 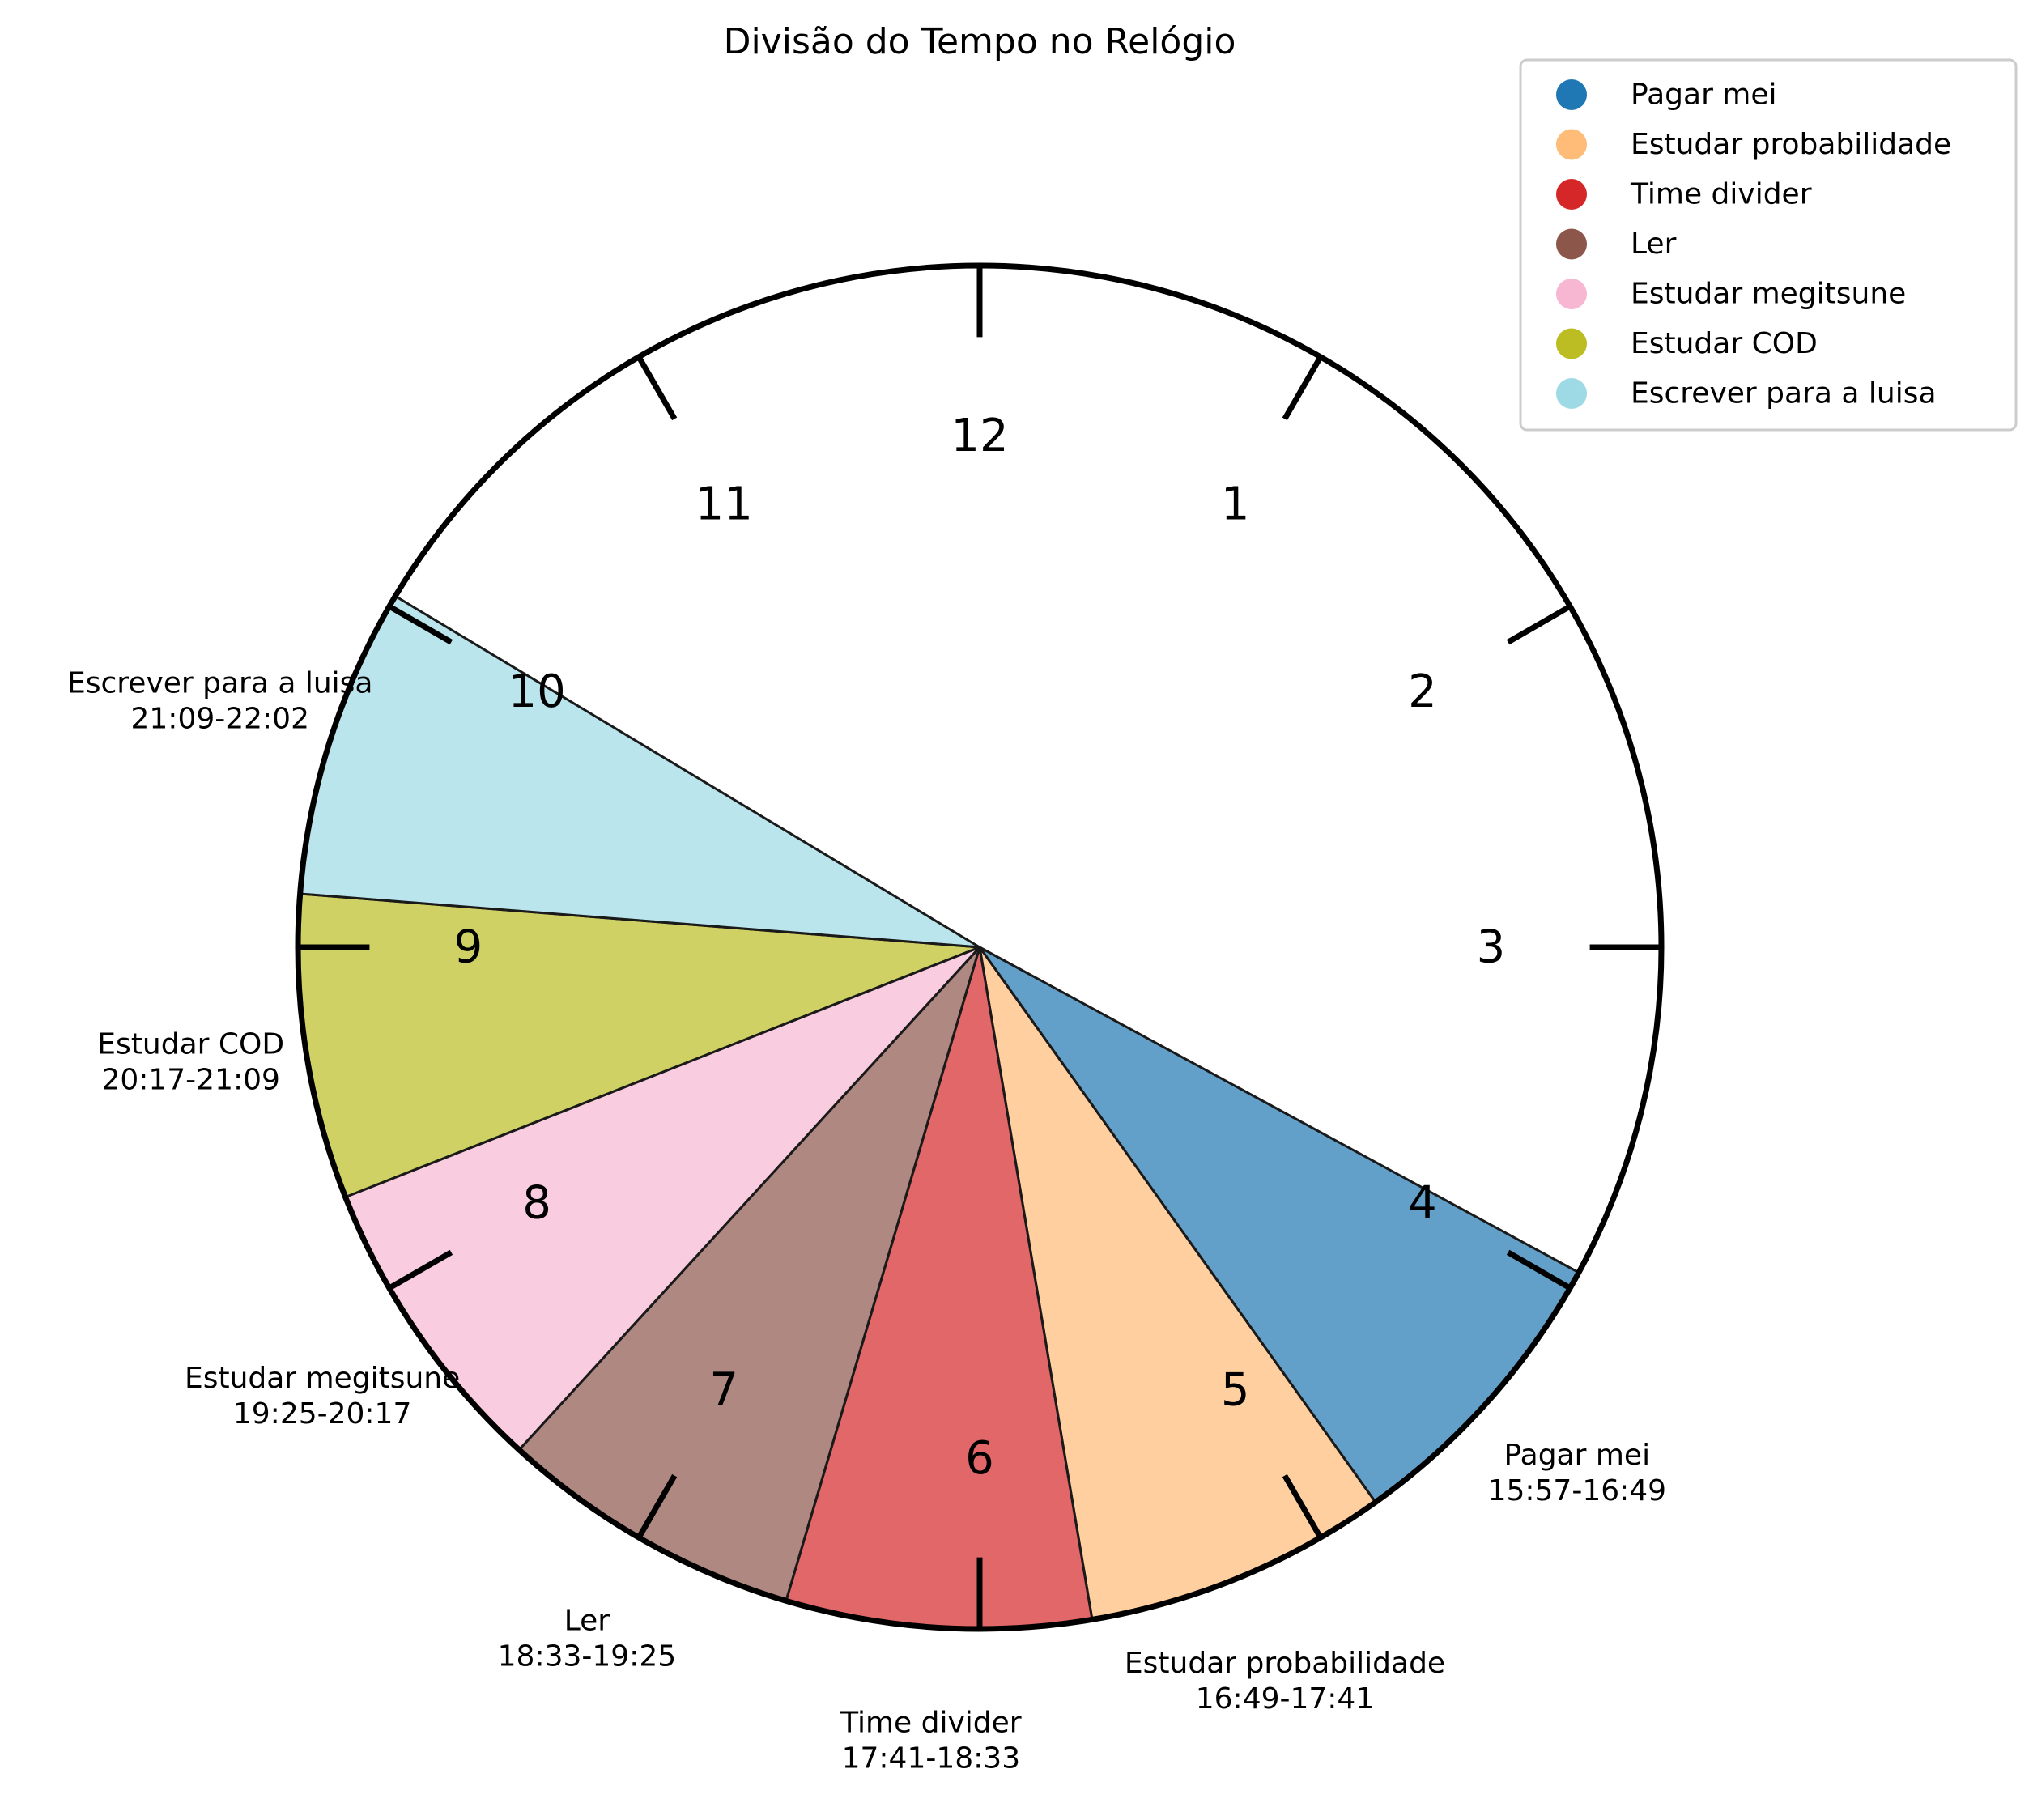 What do you see at coordinates (190, 1080) in the screenshot?
I see `segment-time-range-6: 20:17-21:09` at bounding box center [190, 1080].